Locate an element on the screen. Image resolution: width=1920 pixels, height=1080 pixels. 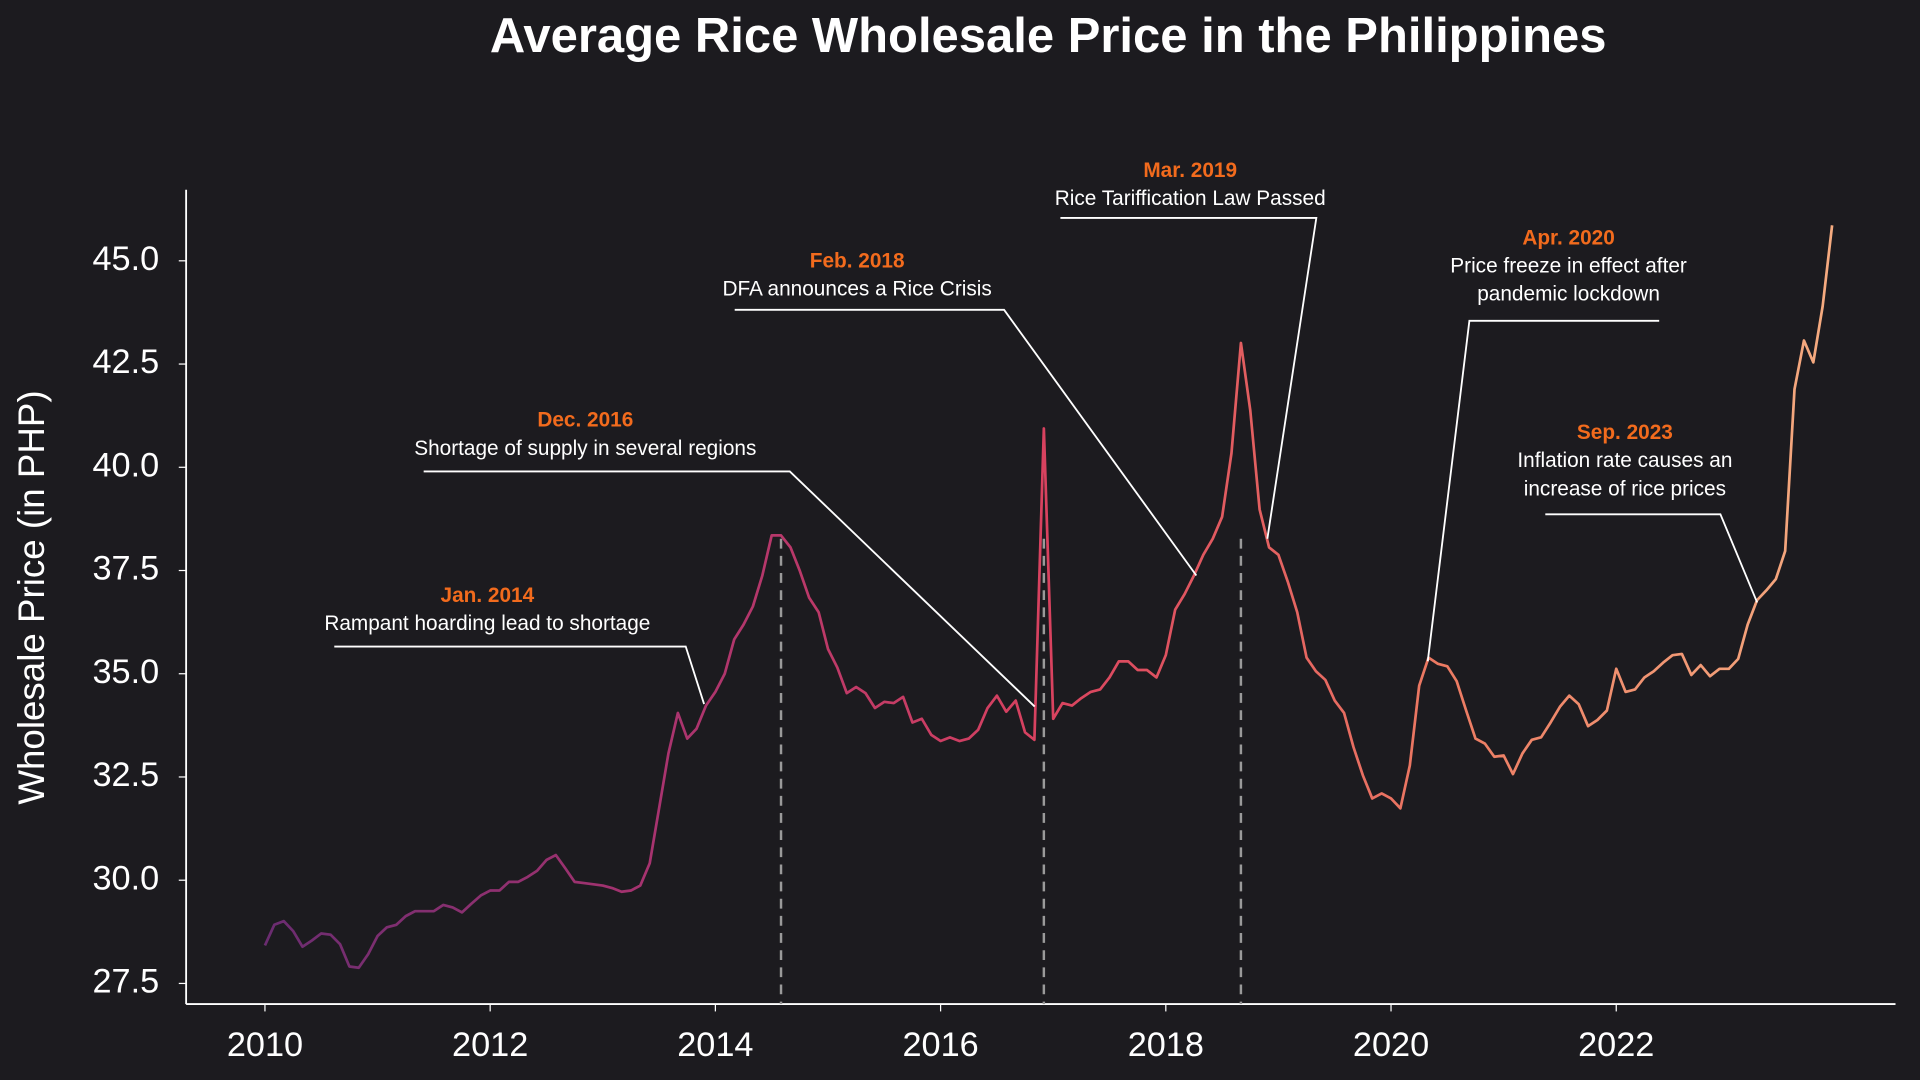
annotation-text: Rice Tariffication Law Passed is located at coordinates (1190, 198).